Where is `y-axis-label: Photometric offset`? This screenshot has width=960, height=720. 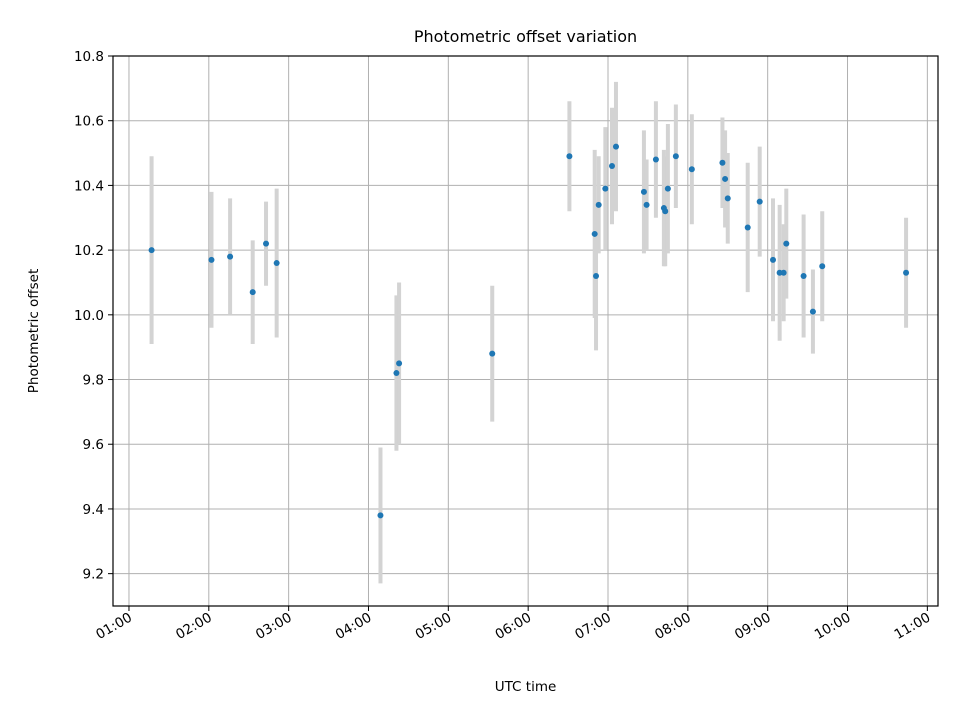
y-axis-label: Photometric offset is located at coordinates (34, 331).